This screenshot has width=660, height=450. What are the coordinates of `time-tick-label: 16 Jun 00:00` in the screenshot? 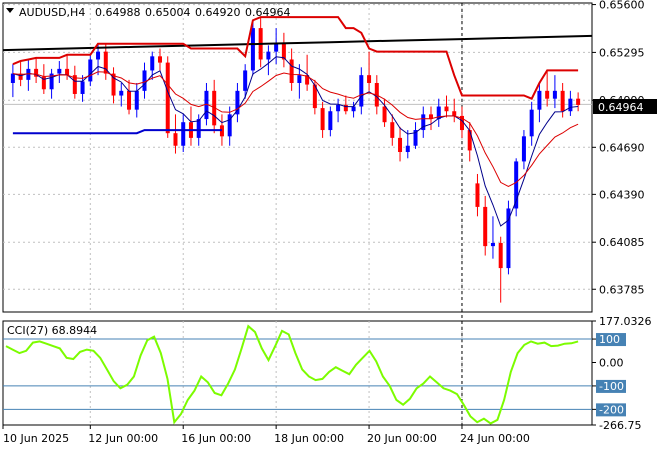 It's located at (216, 438).